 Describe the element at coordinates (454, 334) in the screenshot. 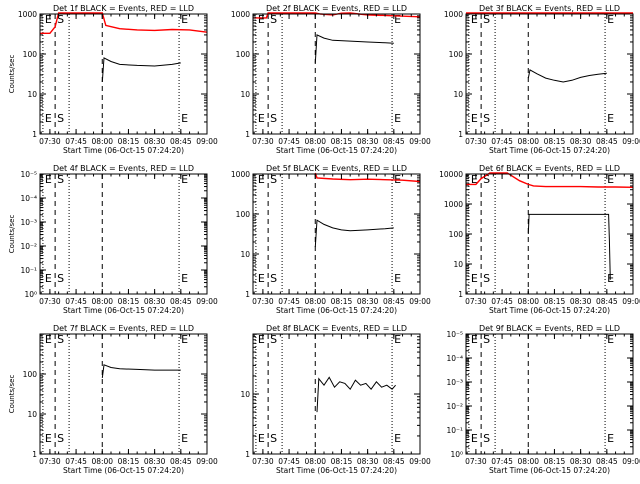

I see `y-tick-label: 10⁻⁵` at that location.